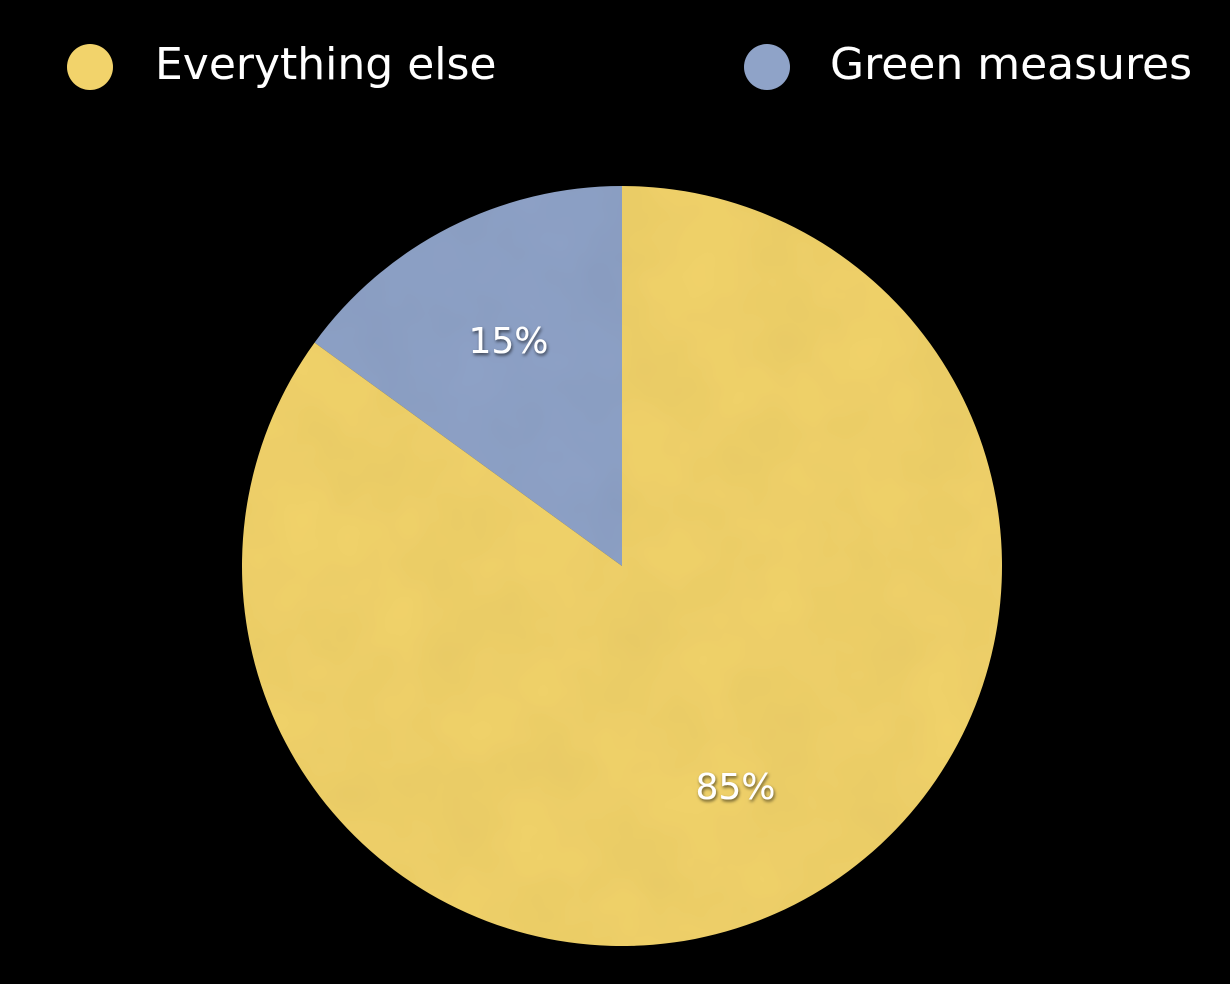 This screenshot has height=984, width=1230. I want to click on slice-label-everything-else: 85%, so click(735, 787).